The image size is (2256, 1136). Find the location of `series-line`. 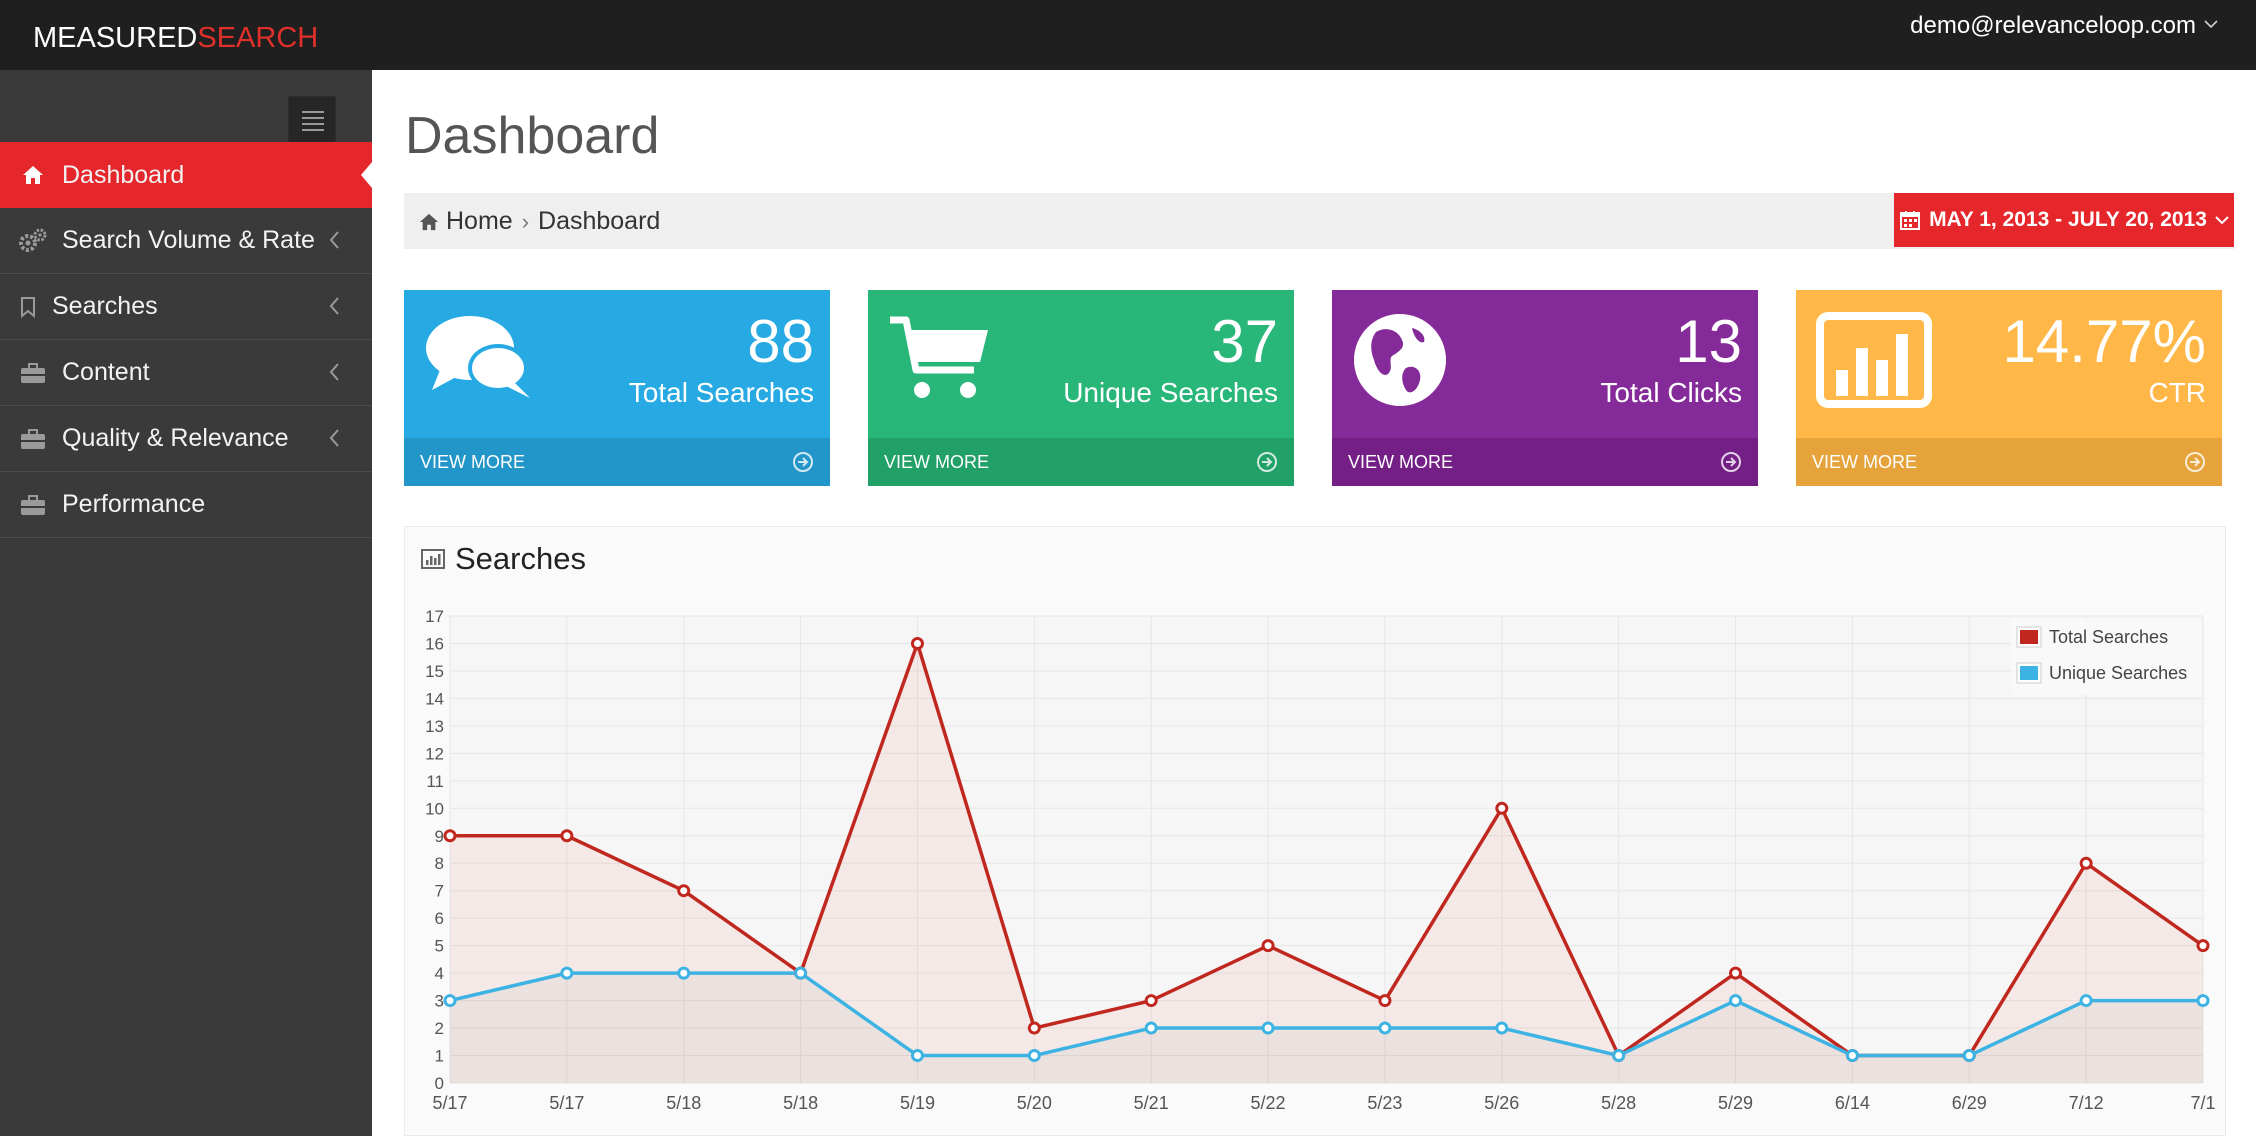

series-line is located at coordinates (1326, 1014).